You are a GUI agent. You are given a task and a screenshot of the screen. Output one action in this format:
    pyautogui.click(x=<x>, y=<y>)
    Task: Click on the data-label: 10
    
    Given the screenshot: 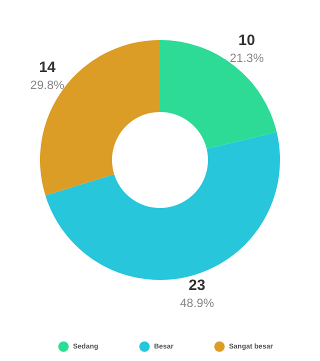 What is the action you would take?
    pyautogui.click(x=247, y=41)
    